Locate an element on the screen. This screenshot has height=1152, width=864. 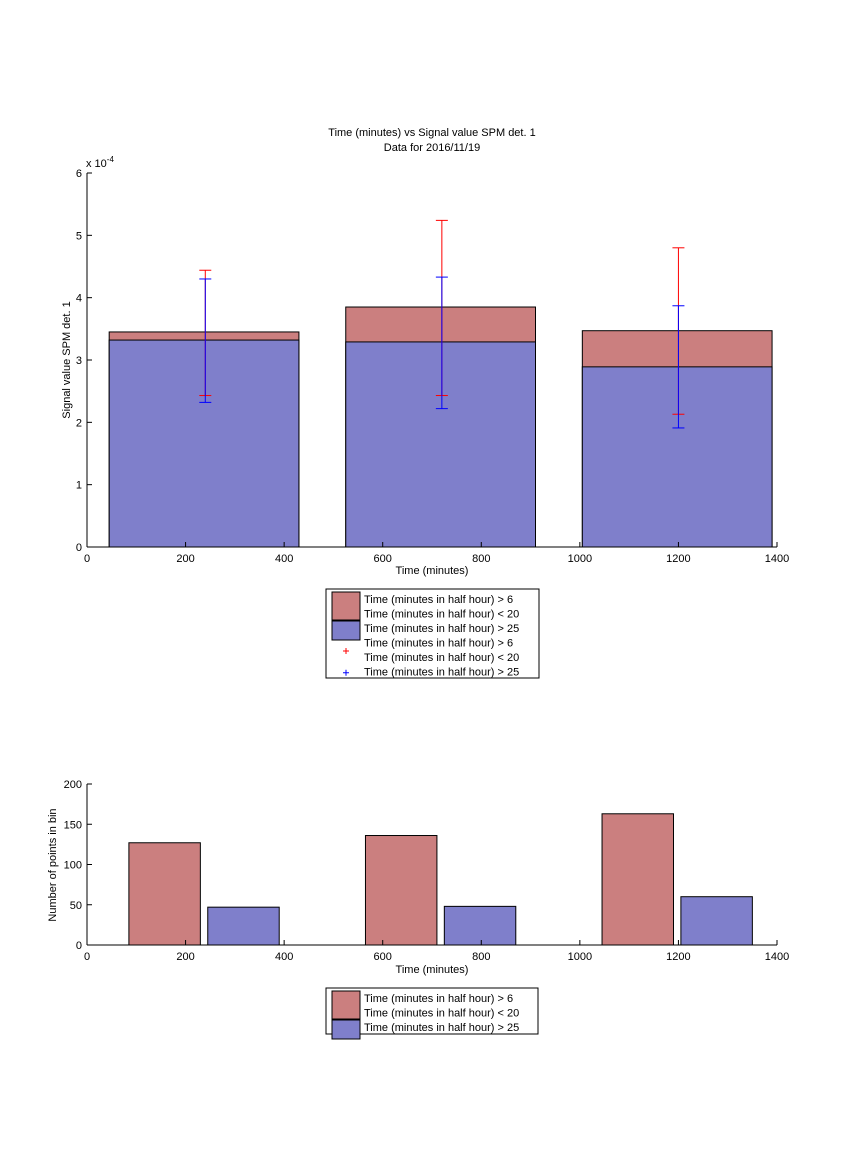
top-x-tick-label: 200 is located at coordinates (185, 559).